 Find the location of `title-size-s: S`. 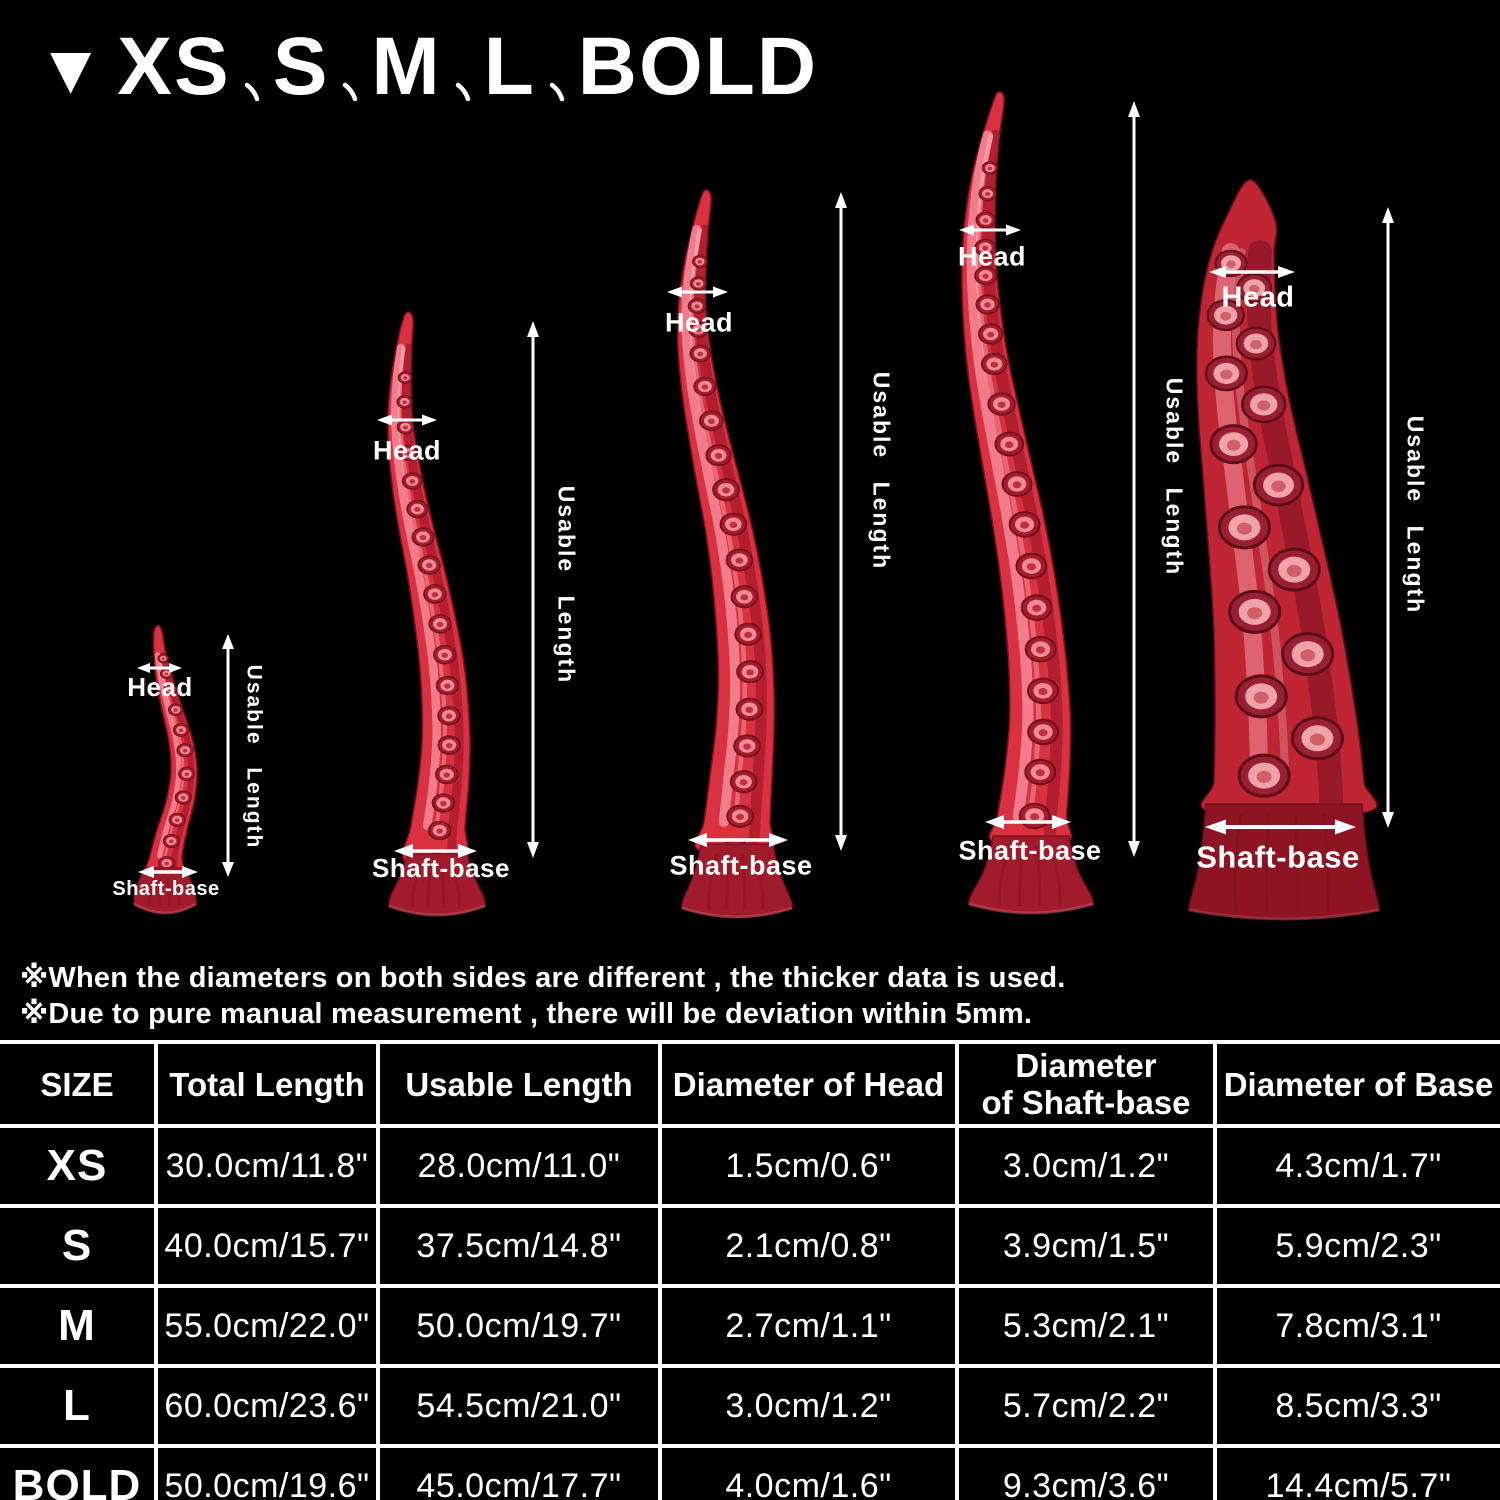

title-size-s: S is located at coordinates (301, 66).